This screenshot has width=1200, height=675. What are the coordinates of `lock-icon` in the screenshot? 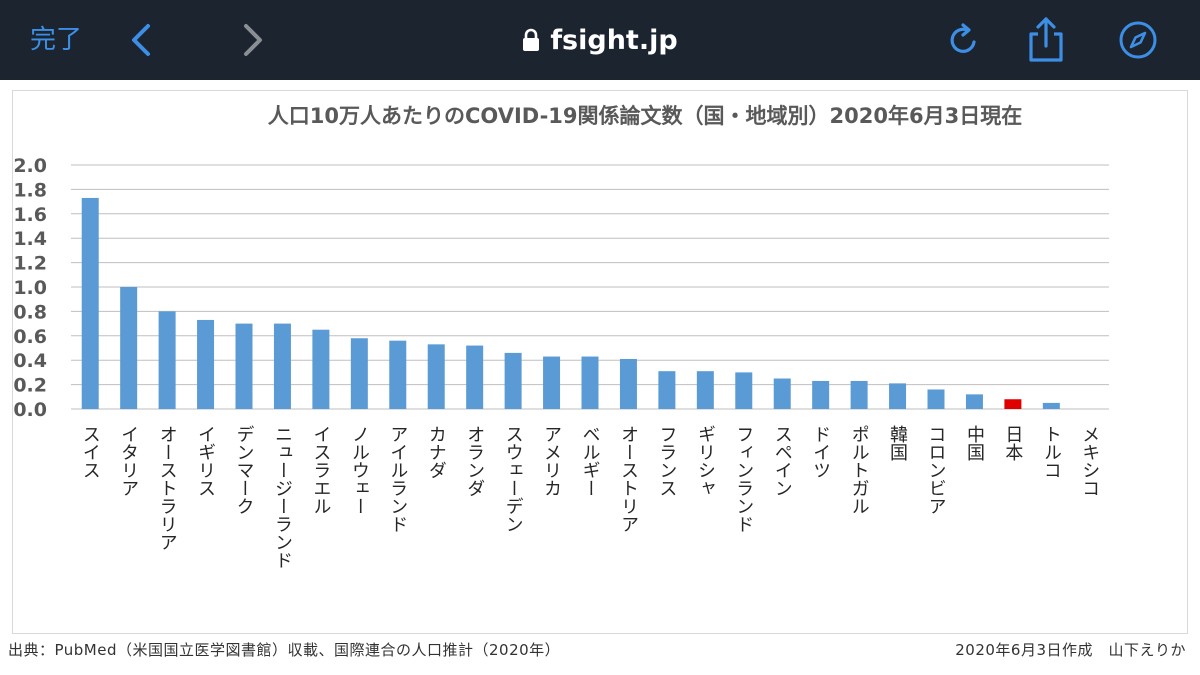 It's located at (531, 39).